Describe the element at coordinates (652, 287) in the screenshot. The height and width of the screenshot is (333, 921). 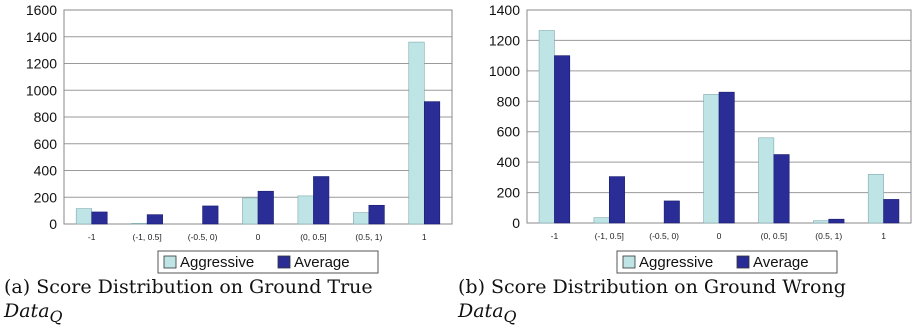
I see `caption-b-label: (b) Score Distribution on Ground Wrong` at that location.